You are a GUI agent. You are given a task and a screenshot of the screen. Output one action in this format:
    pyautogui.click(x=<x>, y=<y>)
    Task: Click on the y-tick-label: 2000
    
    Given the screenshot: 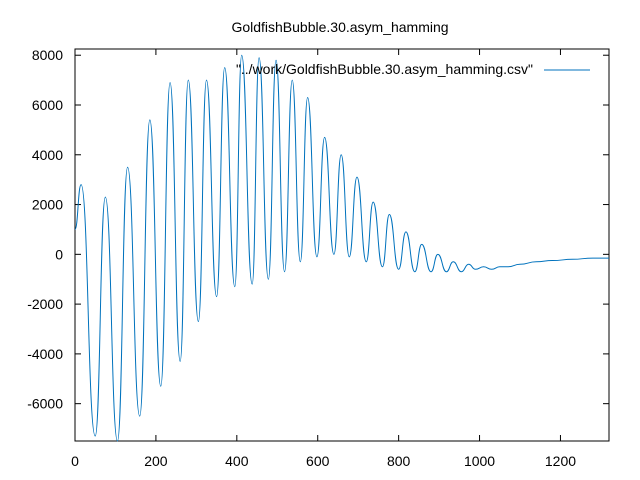 What is the action you would take?
    pyautogui.click(x=47, y=205)
    